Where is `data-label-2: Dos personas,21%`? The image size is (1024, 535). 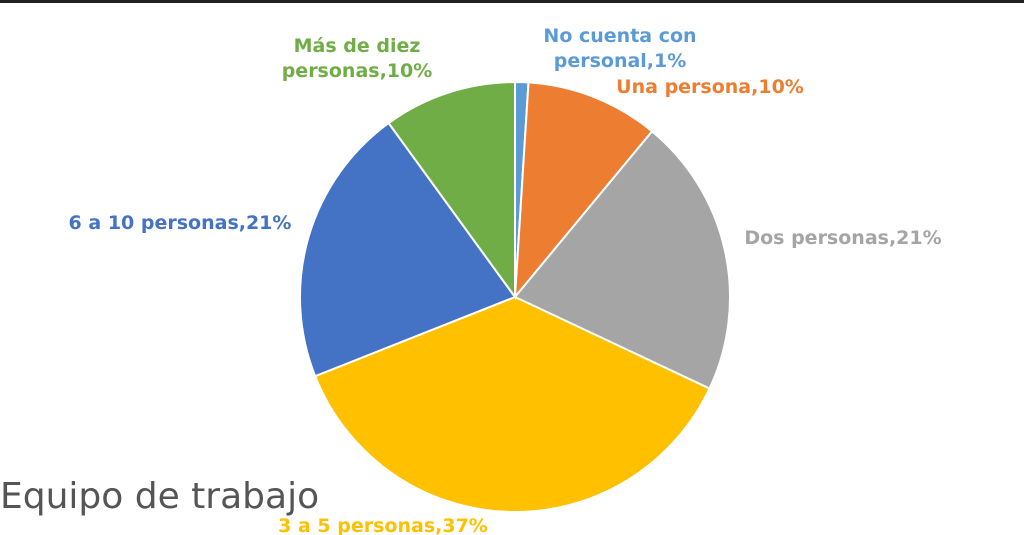
data-label-2: Dos personas,21% is located at coordinates (842, 238).